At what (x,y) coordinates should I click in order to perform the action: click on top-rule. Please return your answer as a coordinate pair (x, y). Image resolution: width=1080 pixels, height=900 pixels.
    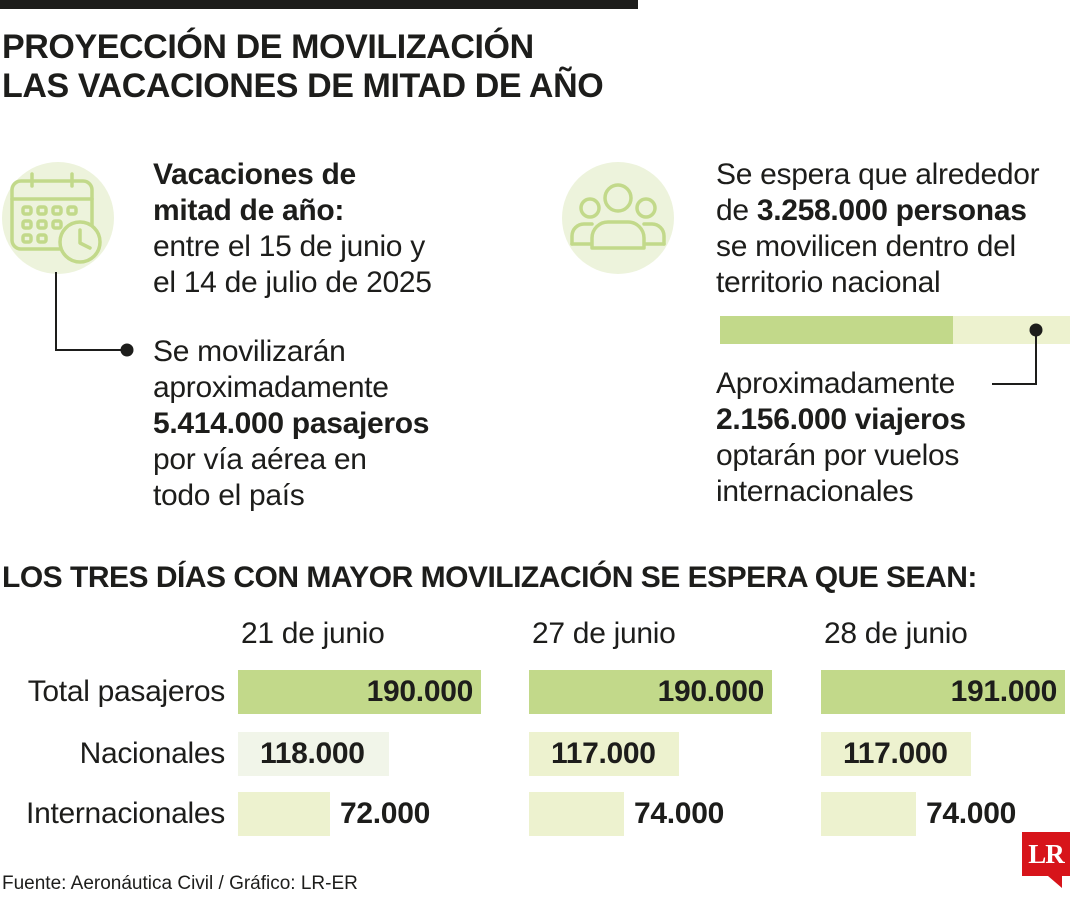
    Looking at the image, I should click on (319, 4).